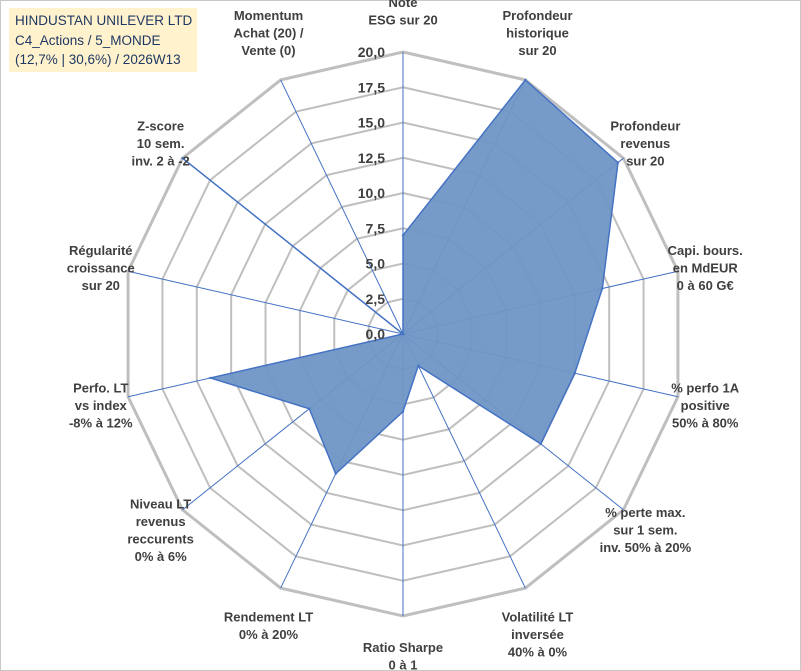 This screenshot has width=801, height=671. I want to click on axis-label: % perte max. sur 1 sem. inv. 50% à 20%, so click(646, 530).